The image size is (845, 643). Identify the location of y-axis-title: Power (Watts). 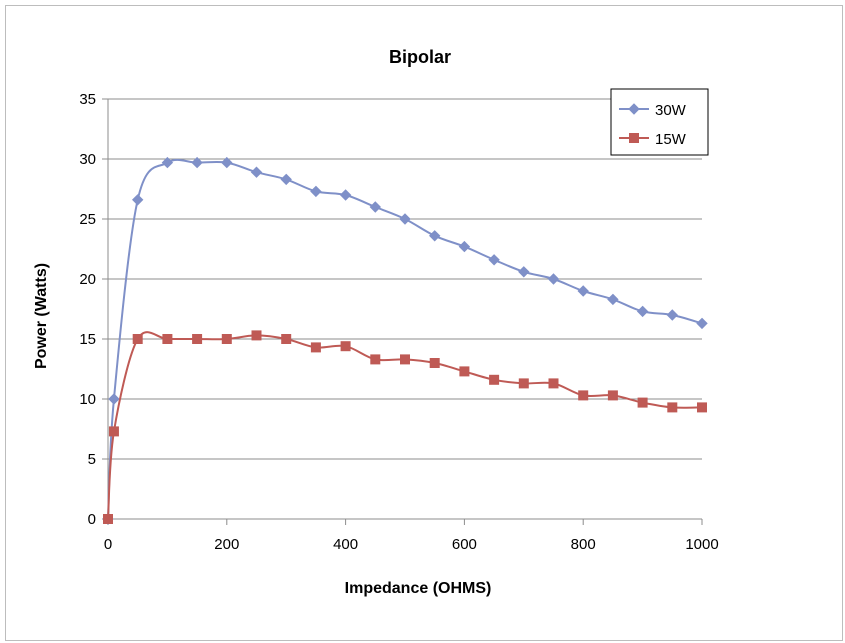
(41, 316).